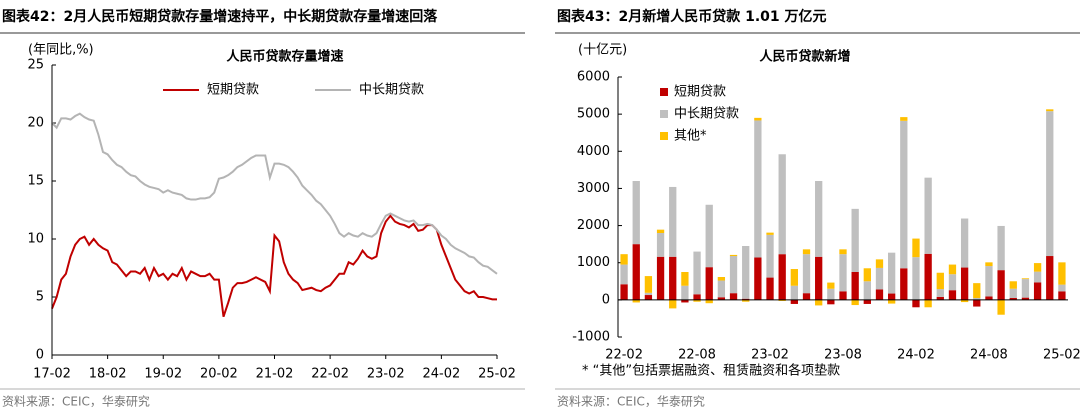  What do you see at coordinates (700, 92) in the screenshot?
I see `legend-label: 短期贷款` at bounding box center [700, 92].